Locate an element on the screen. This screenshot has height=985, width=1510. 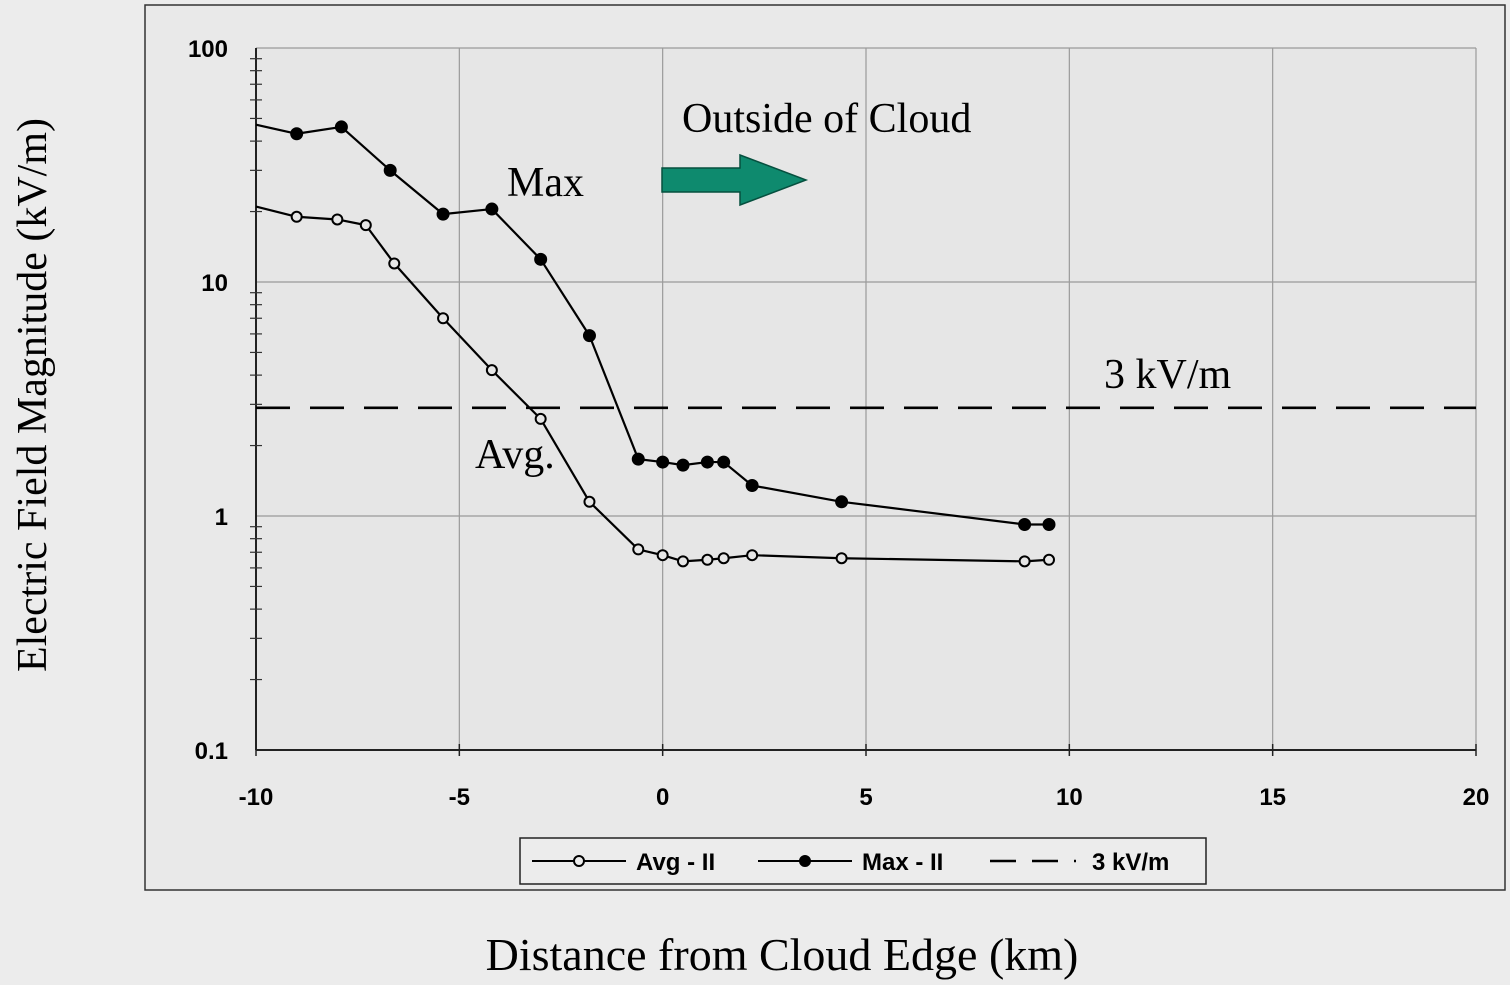
arrow-icon is located at coordinates (735, 180).